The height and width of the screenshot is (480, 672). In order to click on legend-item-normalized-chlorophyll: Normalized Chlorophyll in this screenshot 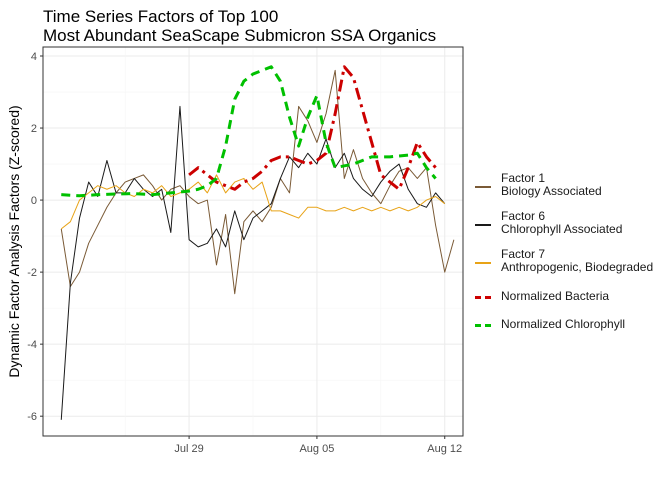, I will do `click(571, 337)`.